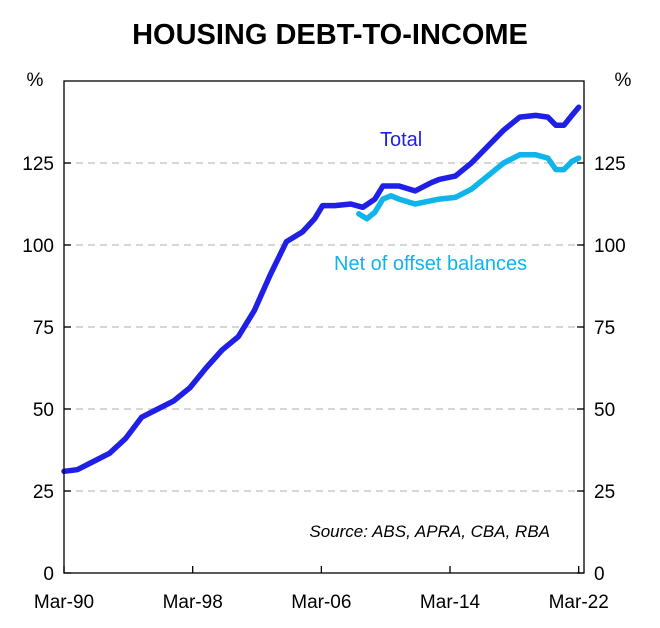 Image resolution: width=660 pixels, height=628 pixels. Describe the element at coordinates (599, 574) in the screenshot. I see `right-tick-label: 0` at that location.